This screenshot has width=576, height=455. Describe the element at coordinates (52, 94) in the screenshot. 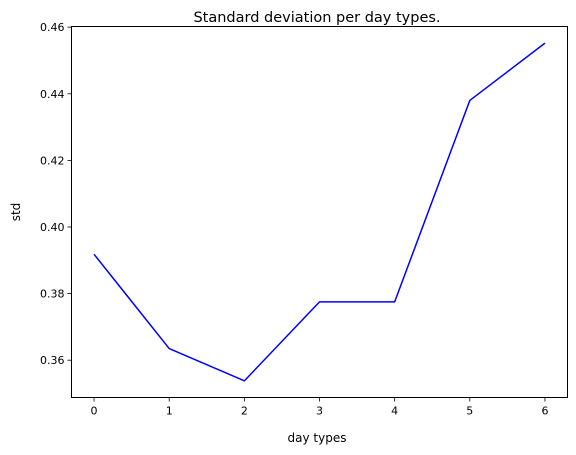

I see `y-tick-label: 0.44` at that location.